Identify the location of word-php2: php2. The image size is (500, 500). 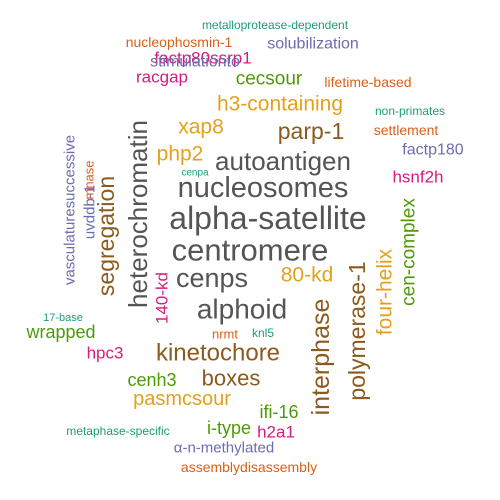
(180, 154).